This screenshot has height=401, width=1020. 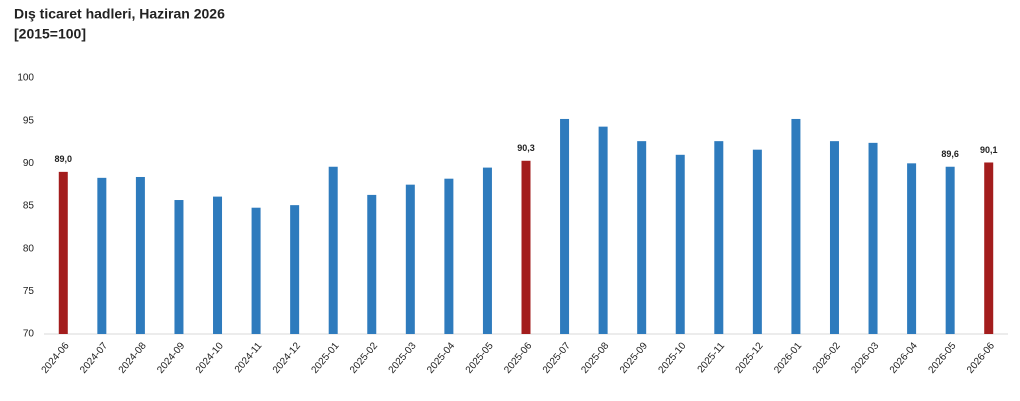 What do you see at coordinates (94, 358) in the screenshot?
I see `x-tick-label: 2024-07` at bounding box center [94, 358].